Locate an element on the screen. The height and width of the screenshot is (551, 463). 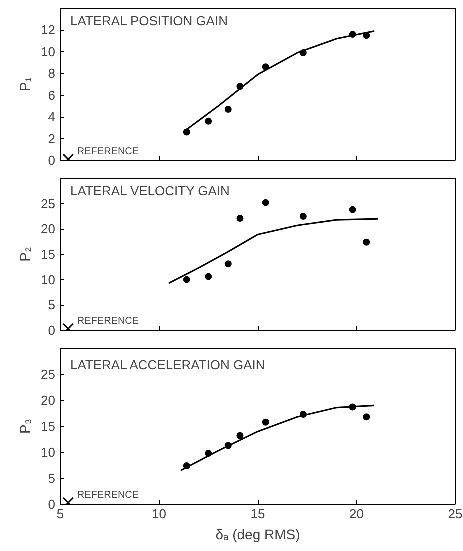
text: LATERAL ACCELERATION GAIN is located at coordinates (168, 365).